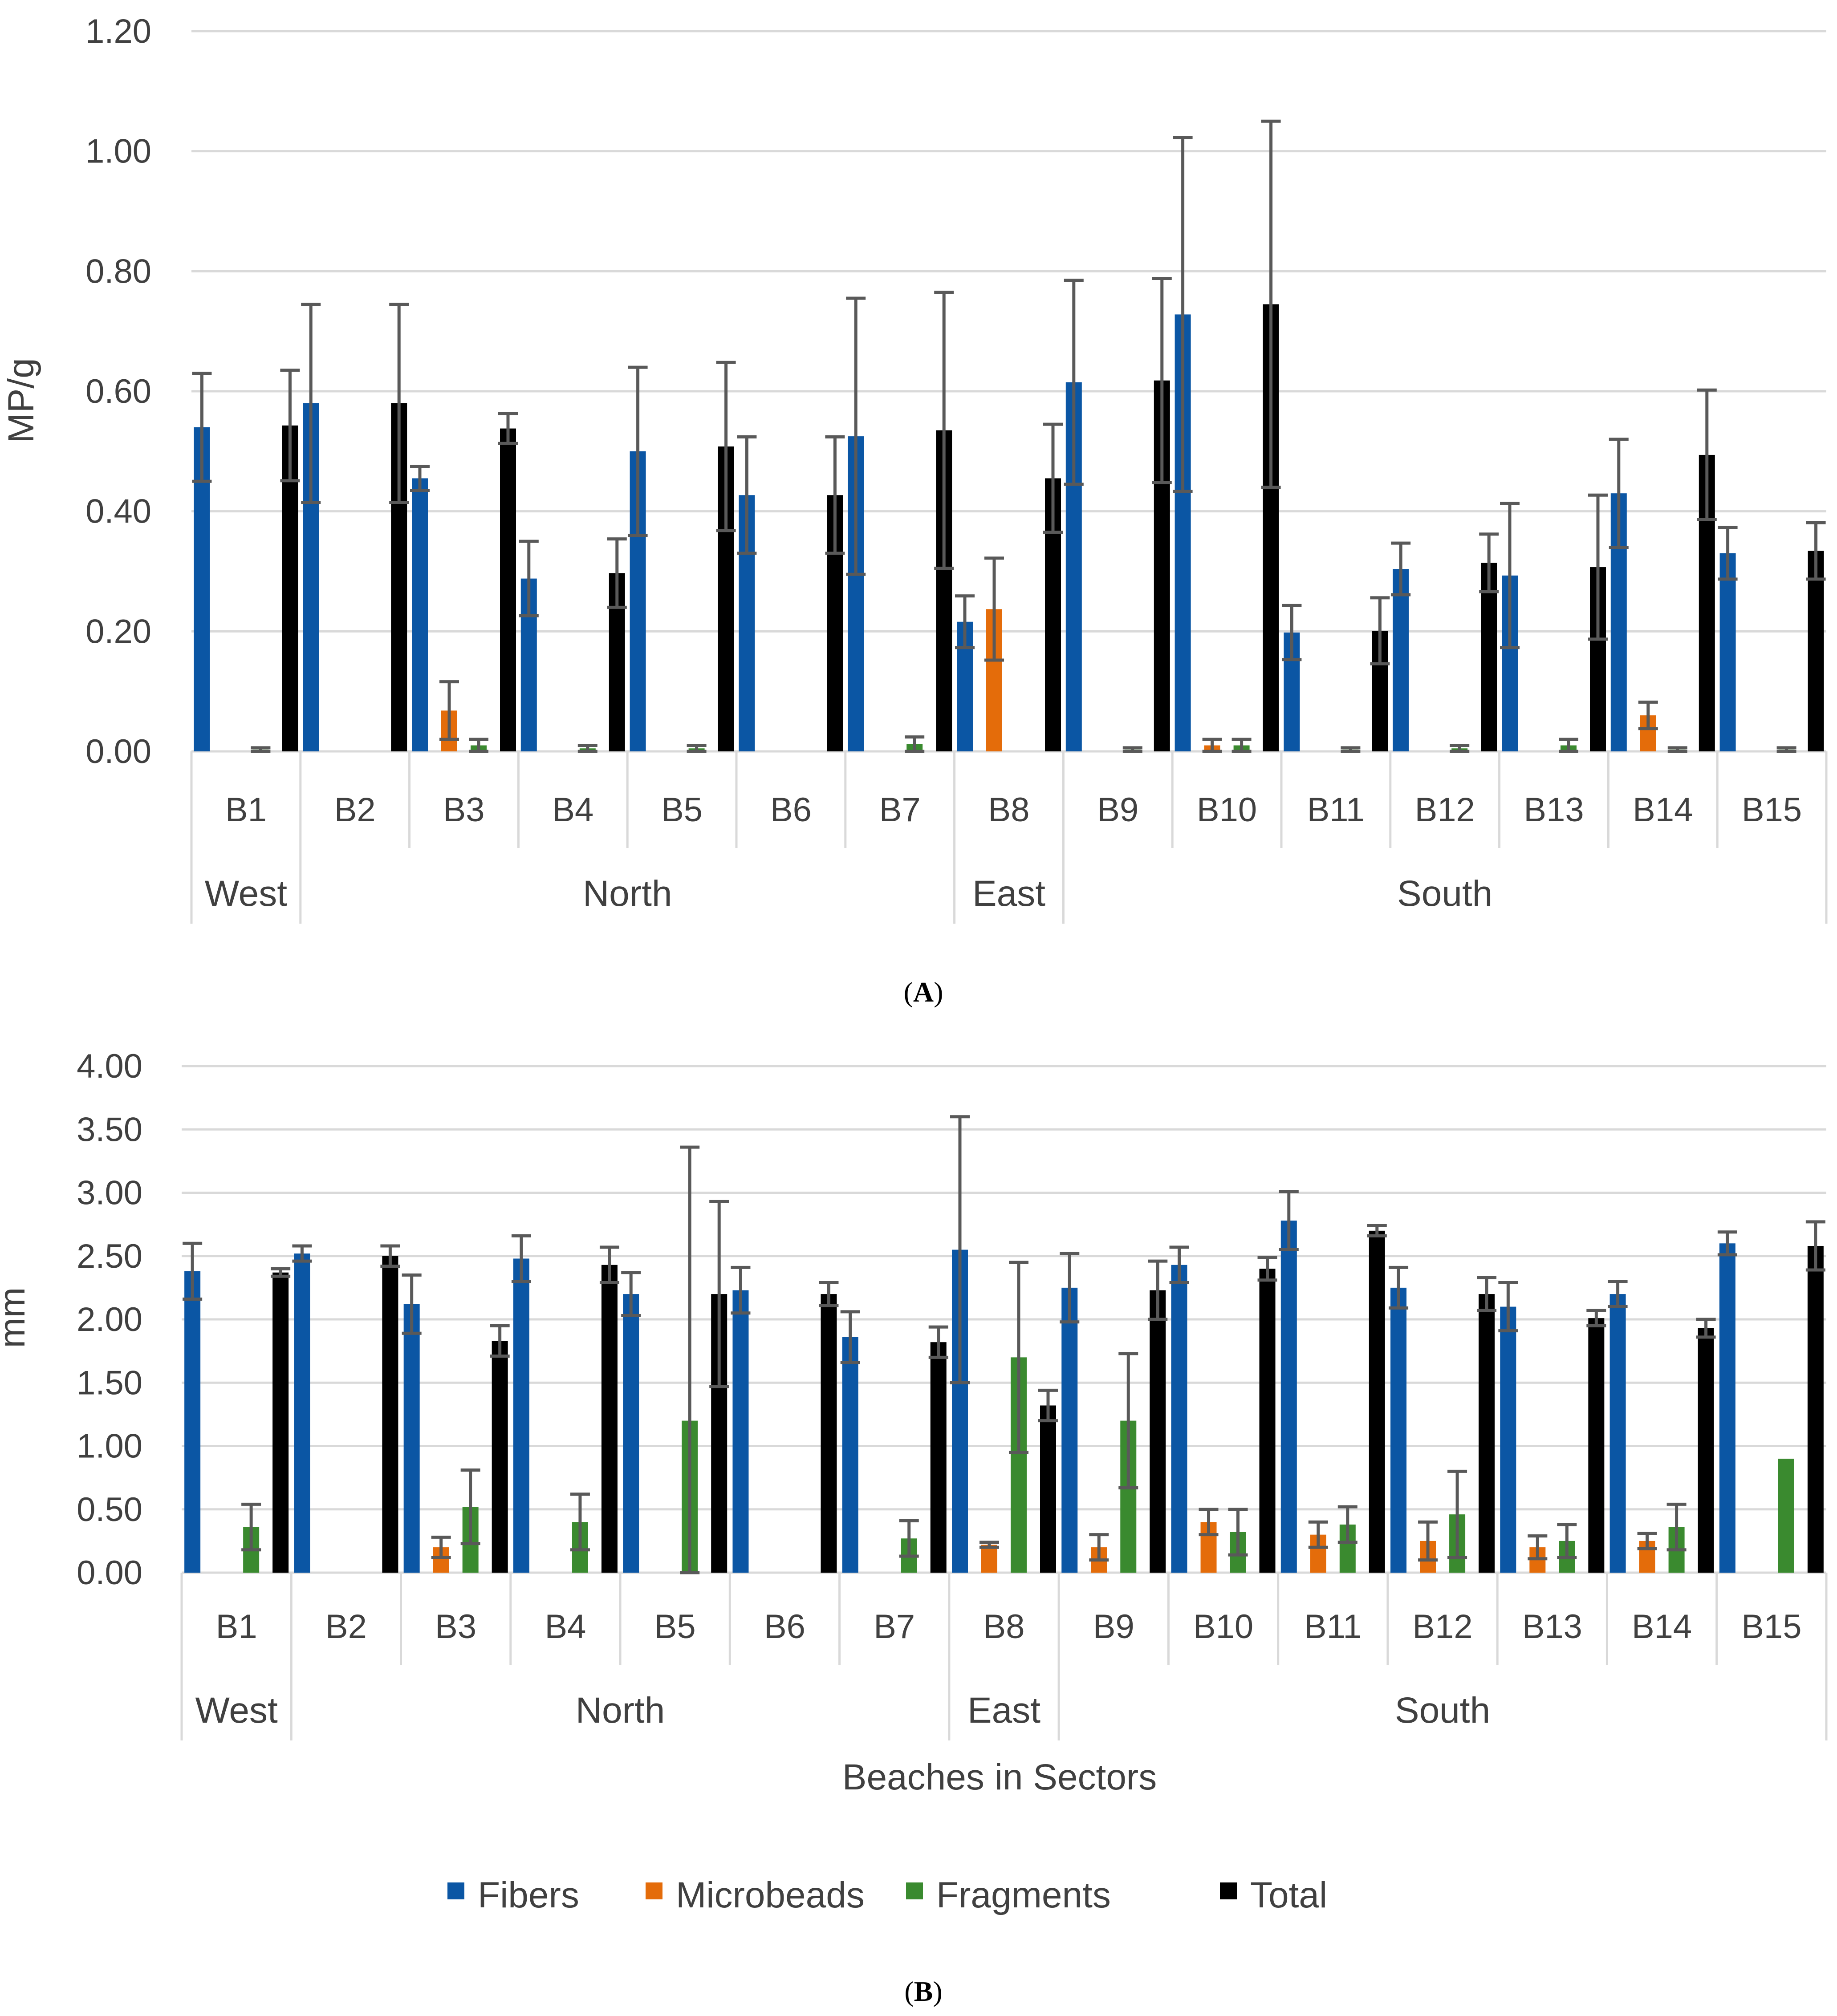 The width and height of the screenshot is (1837, 2016). I want to click on y-tick-label: 0.80, so click(118, 271).